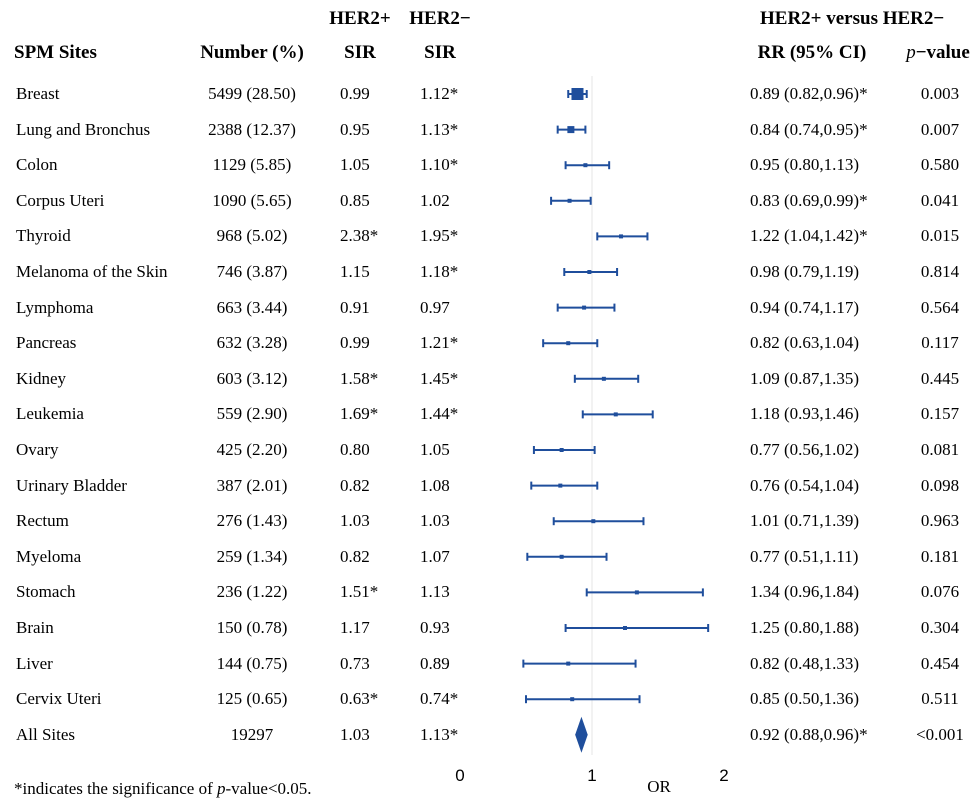  Describe the element at coordinates (359, 236) in the screenshot. I see `sir-her2pos-cell: 2.38*` at that location.